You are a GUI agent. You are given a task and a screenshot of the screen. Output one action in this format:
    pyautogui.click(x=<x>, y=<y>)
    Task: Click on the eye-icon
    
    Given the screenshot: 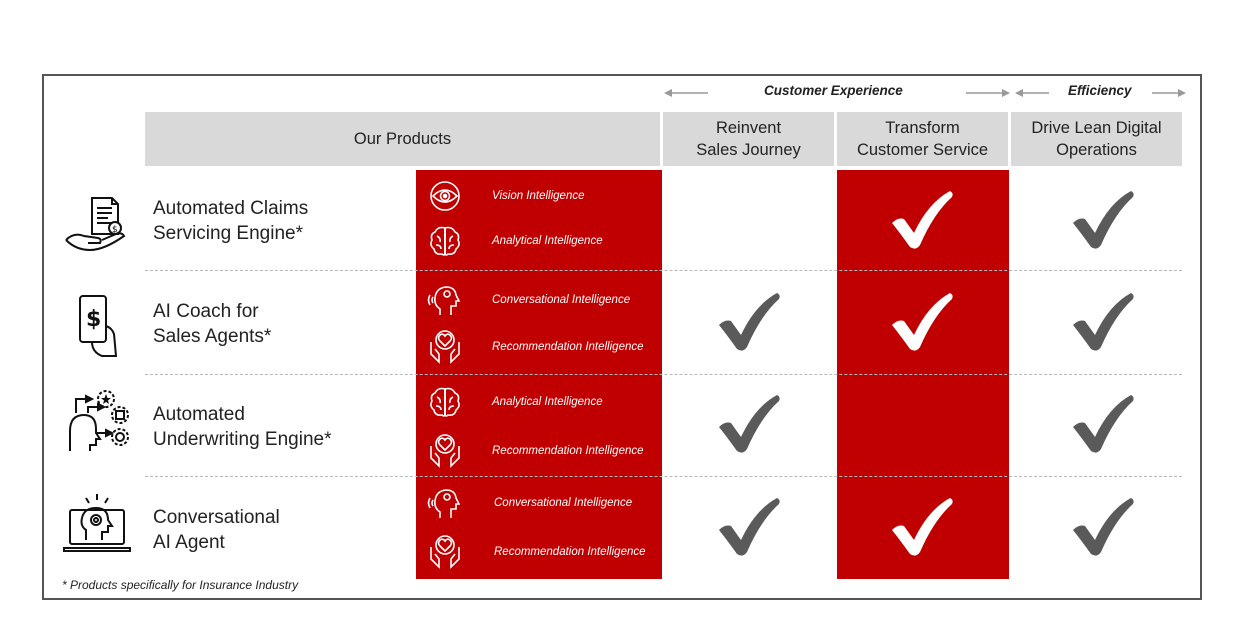 What is the action you would take?
    pyautogui.click(x=445, y=196)
    